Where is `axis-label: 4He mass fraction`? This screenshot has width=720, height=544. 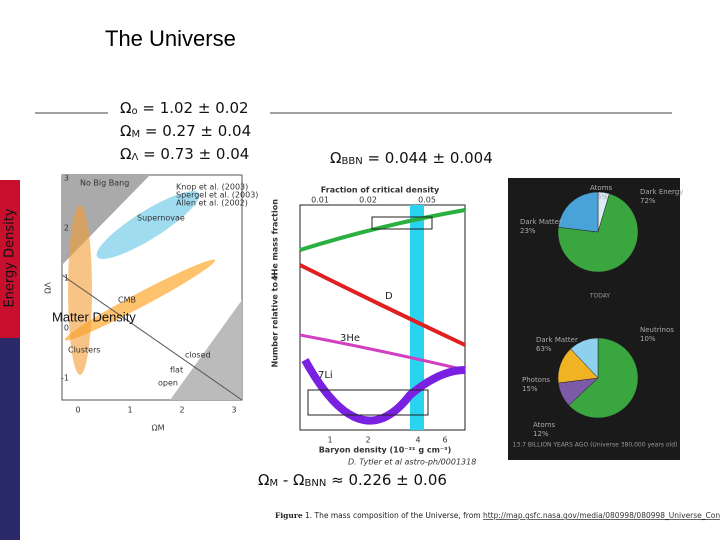
axis-label: 4He mass fraction is located at coordinates (275, 240).